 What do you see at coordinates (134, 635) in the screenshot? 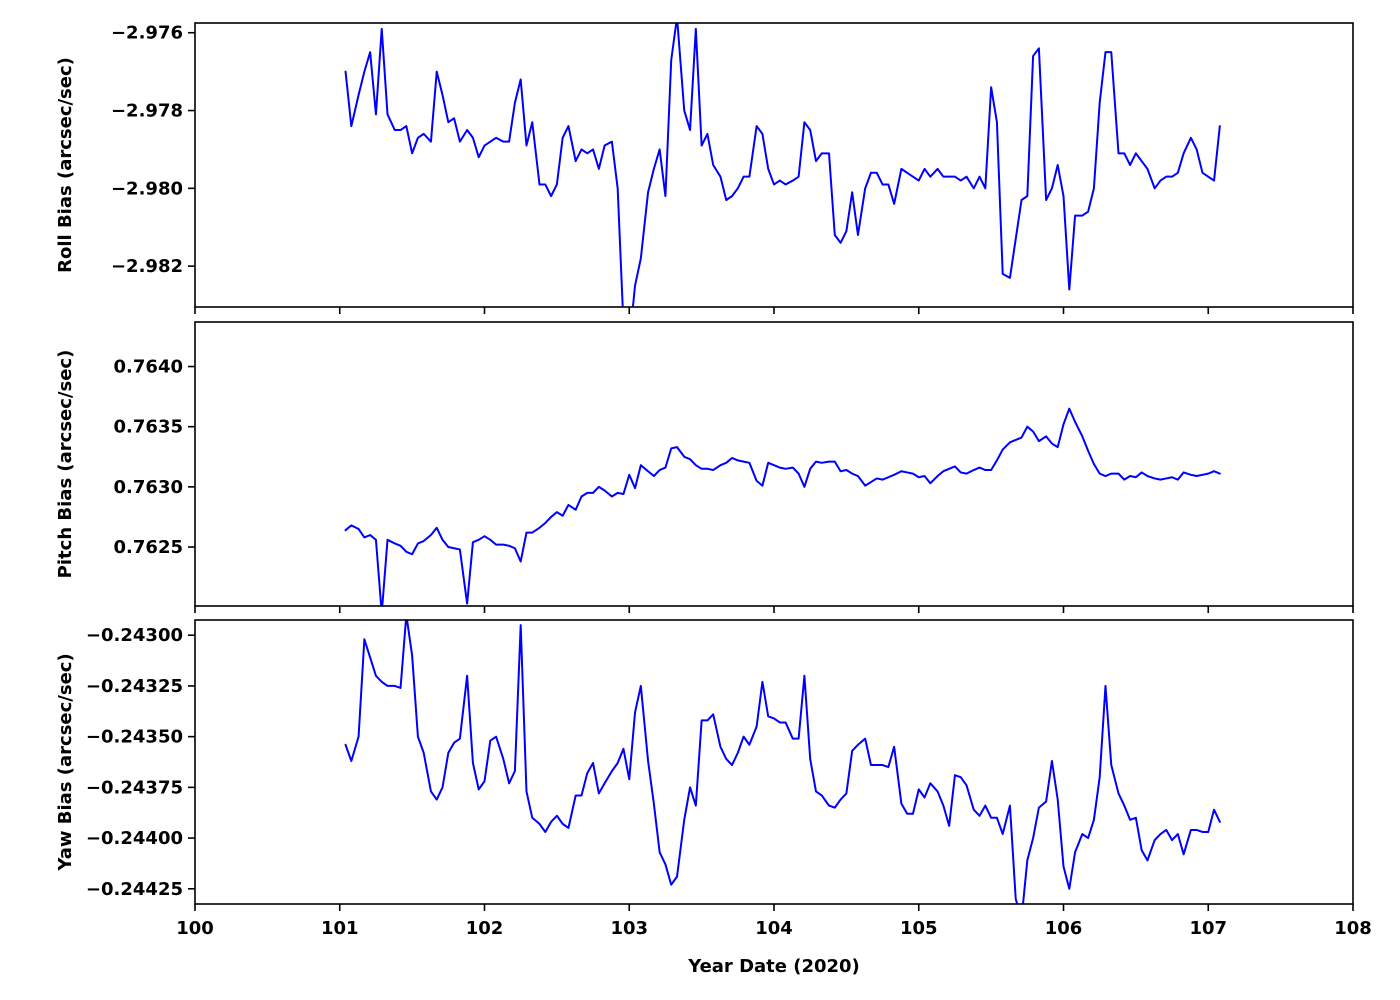
I see `y-tick-label: −0.24300` at bounding box center [134, 635].